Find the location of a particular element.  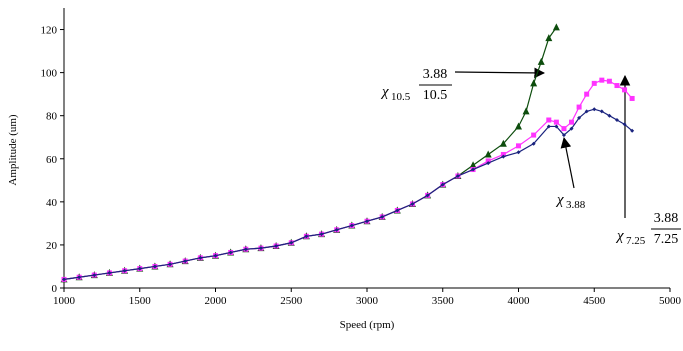

x-axis-label: Speed (rpm) is located at coordinates (367, 325).